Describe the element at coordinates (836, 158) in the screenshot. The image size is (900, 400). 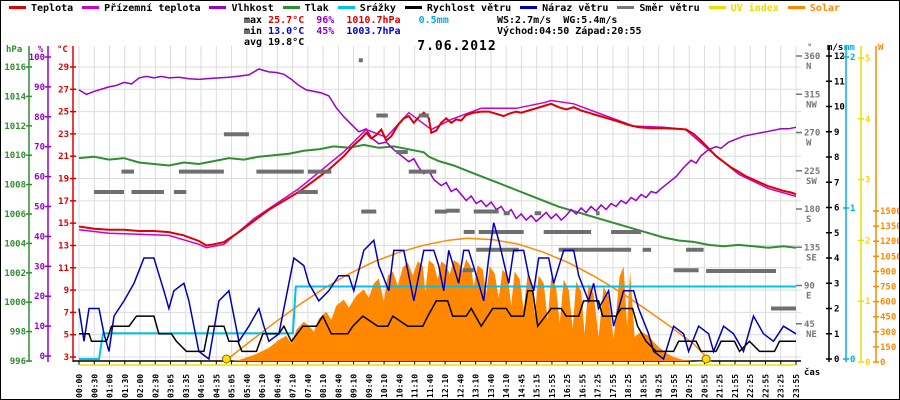
I see `svg-text: 8` at that location.